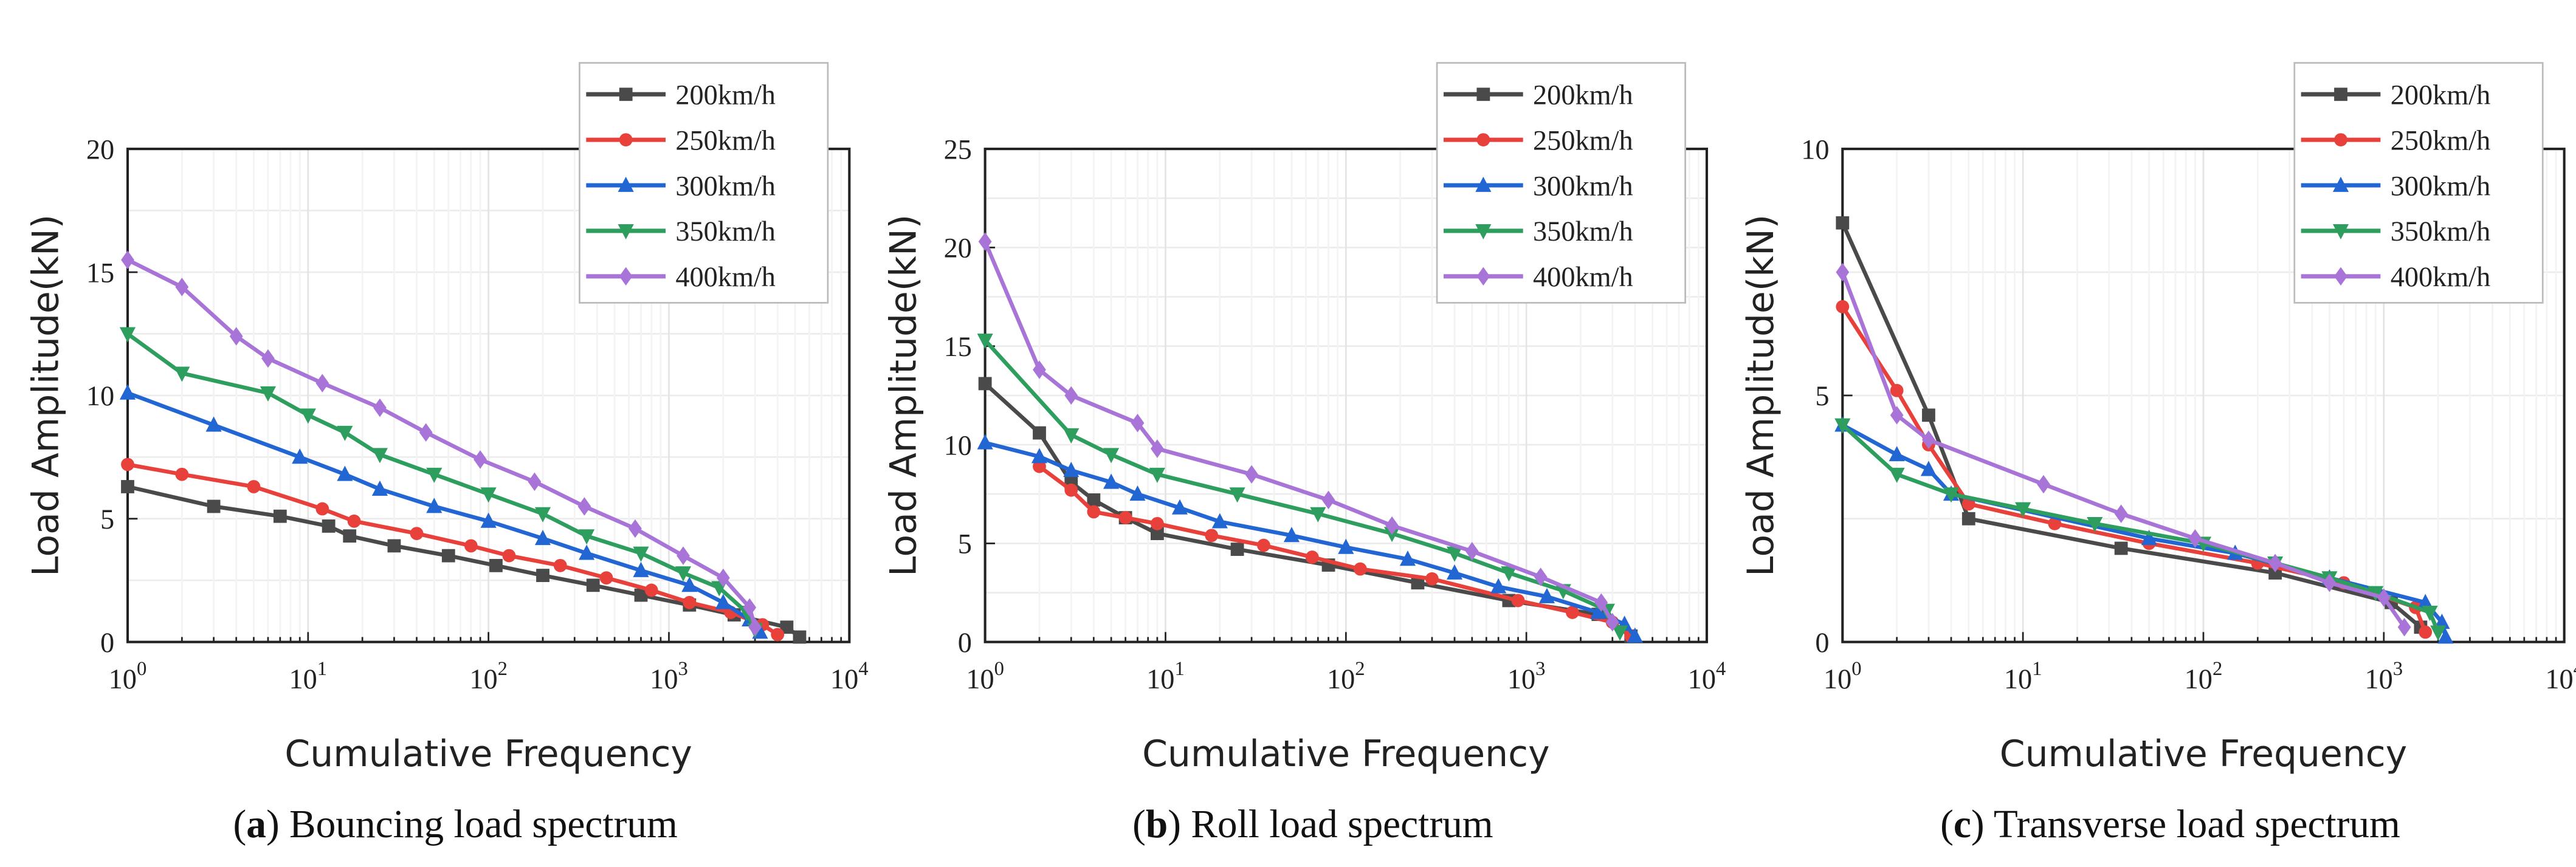 Image resolution: width=2576 pixels, height=867 pixels. I want to click on legend-label: 250km/h, so click(725, 140).